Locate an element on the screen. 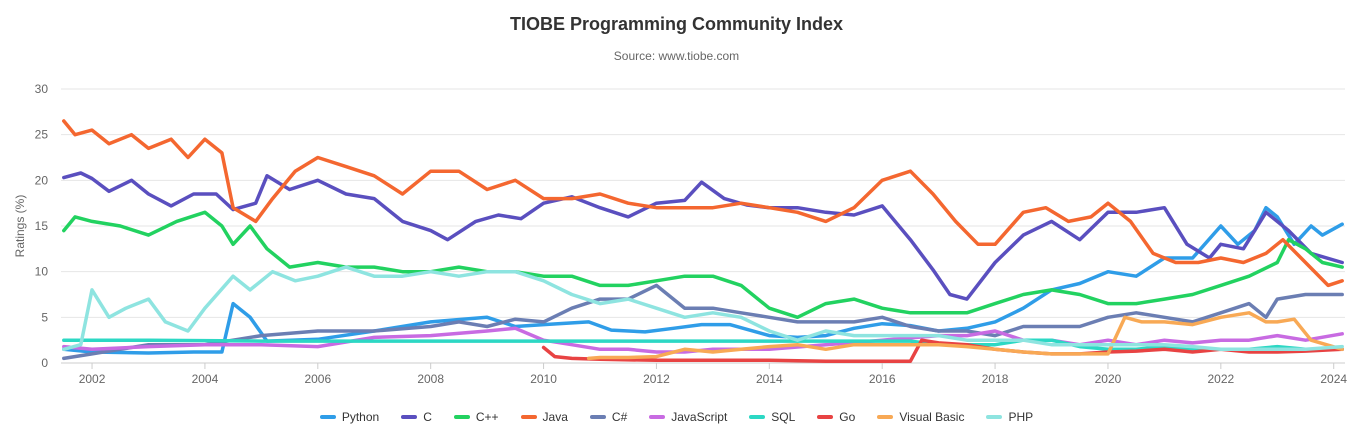  legend-label: Visual Basic is located at coordinates (932, 417).